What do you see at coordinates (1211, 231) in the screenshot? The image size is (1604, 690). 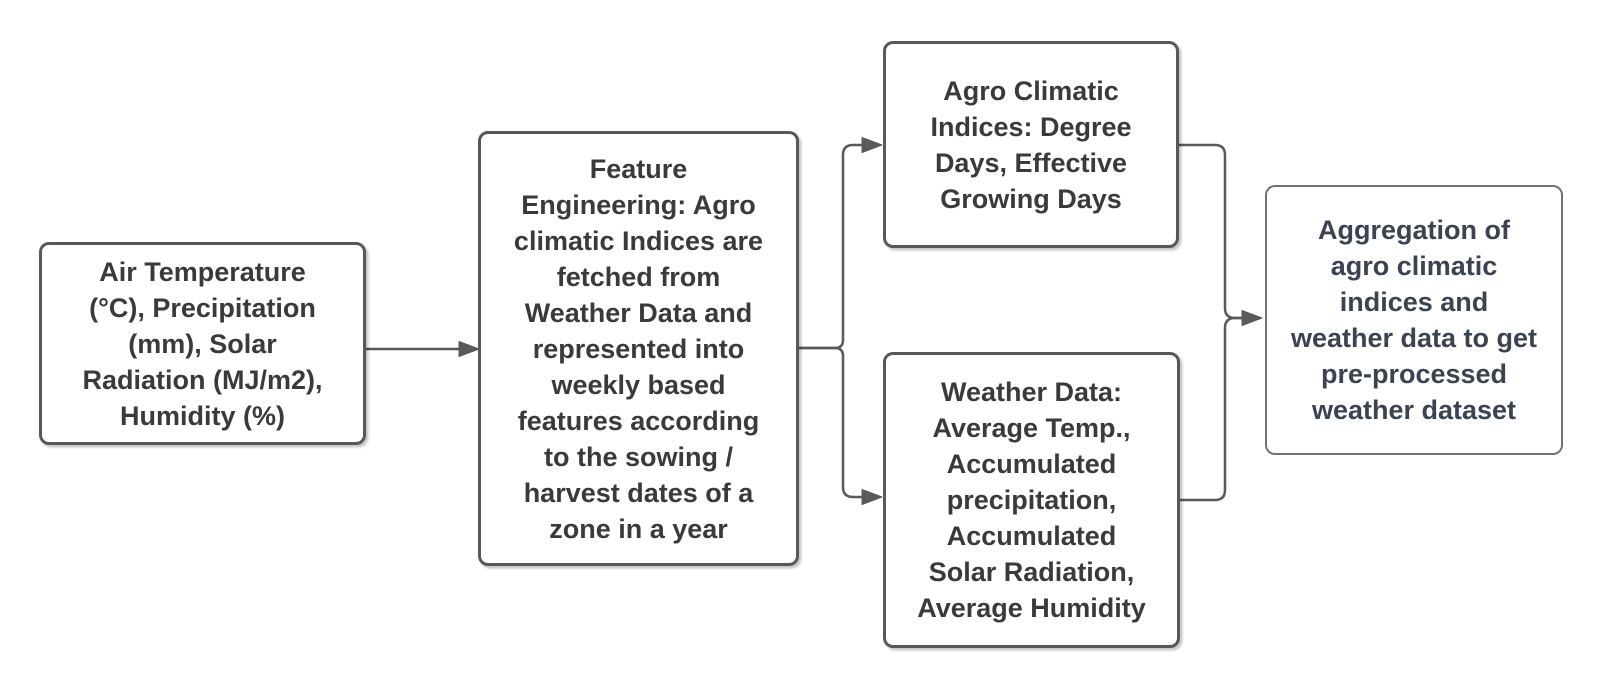 I see `edge-agro-indices-to-aggregation` at bounding box center [1211, 231].